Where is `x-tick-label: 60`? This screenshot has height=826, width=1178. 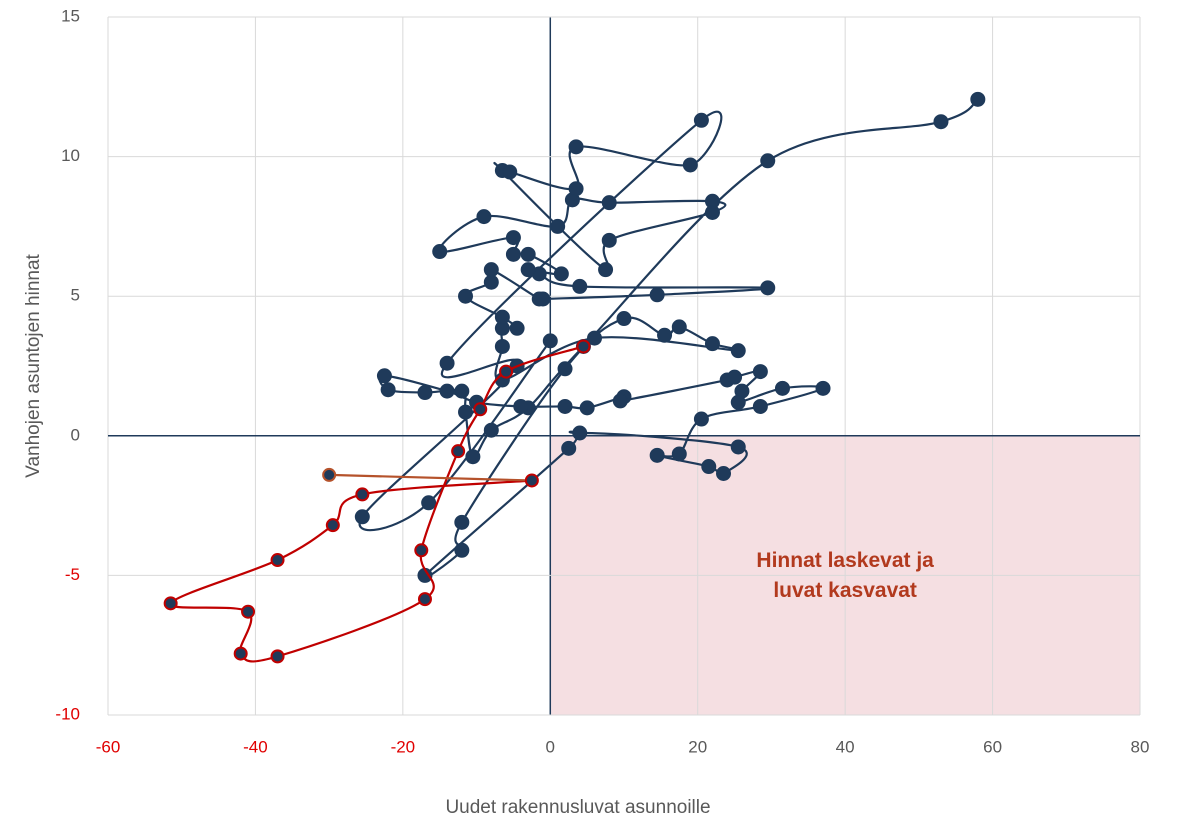 x-tick-label: 60 is located at coordinates (992, 746).